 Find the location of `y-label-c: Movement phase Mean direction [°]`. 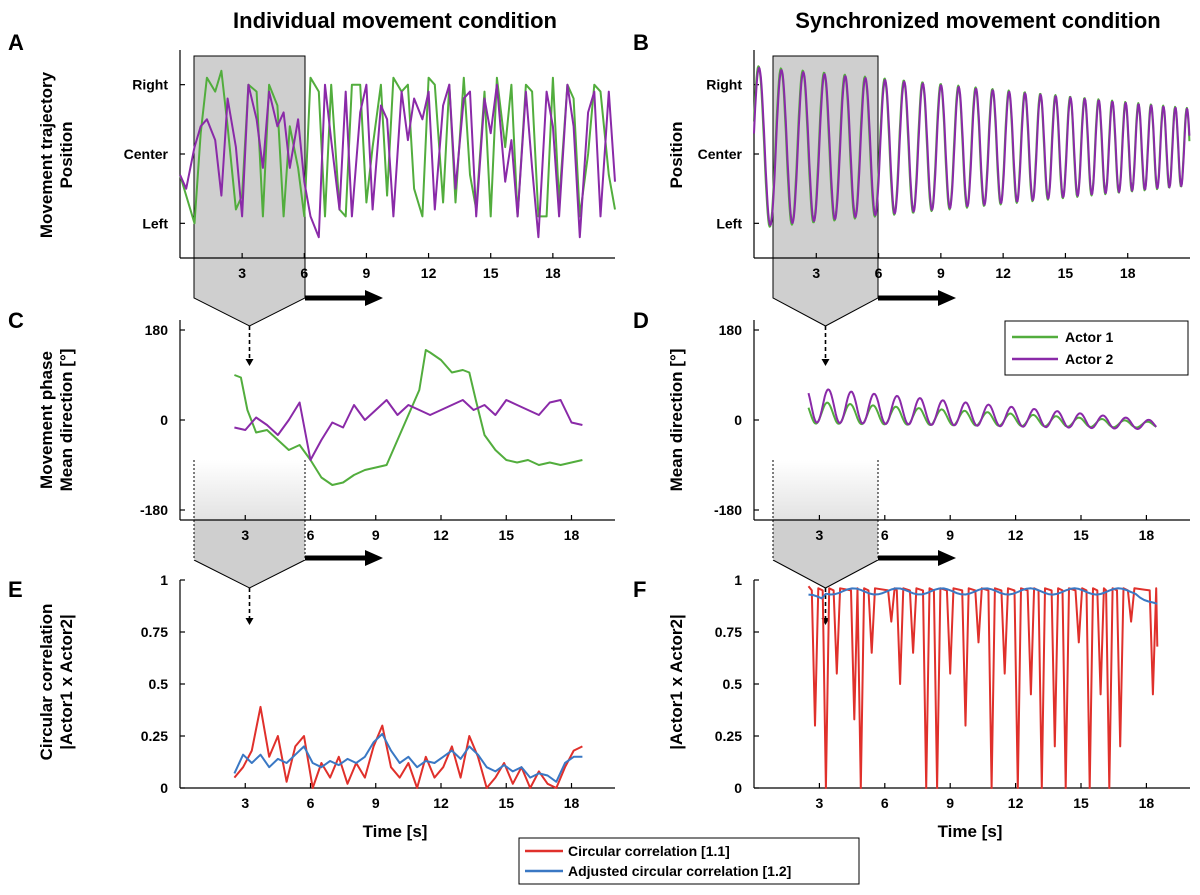

y-label-c: Movement phase Mean direction [°] is located at coordinates (56, 420).